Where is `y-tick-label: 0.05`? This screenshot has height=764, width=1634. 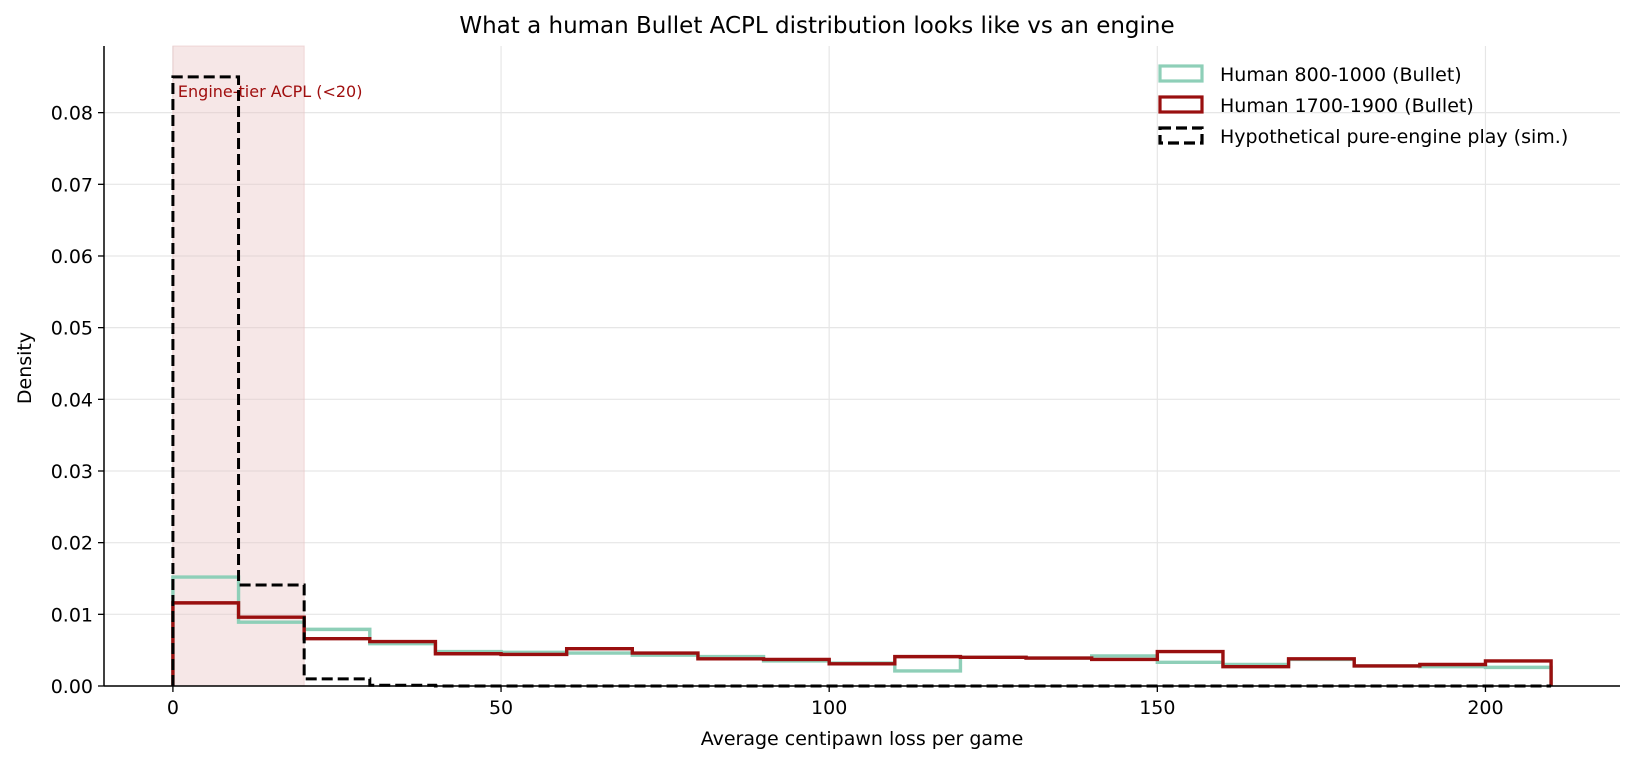
y-tick-label: 0.05 is located at coordinates (72, 329).